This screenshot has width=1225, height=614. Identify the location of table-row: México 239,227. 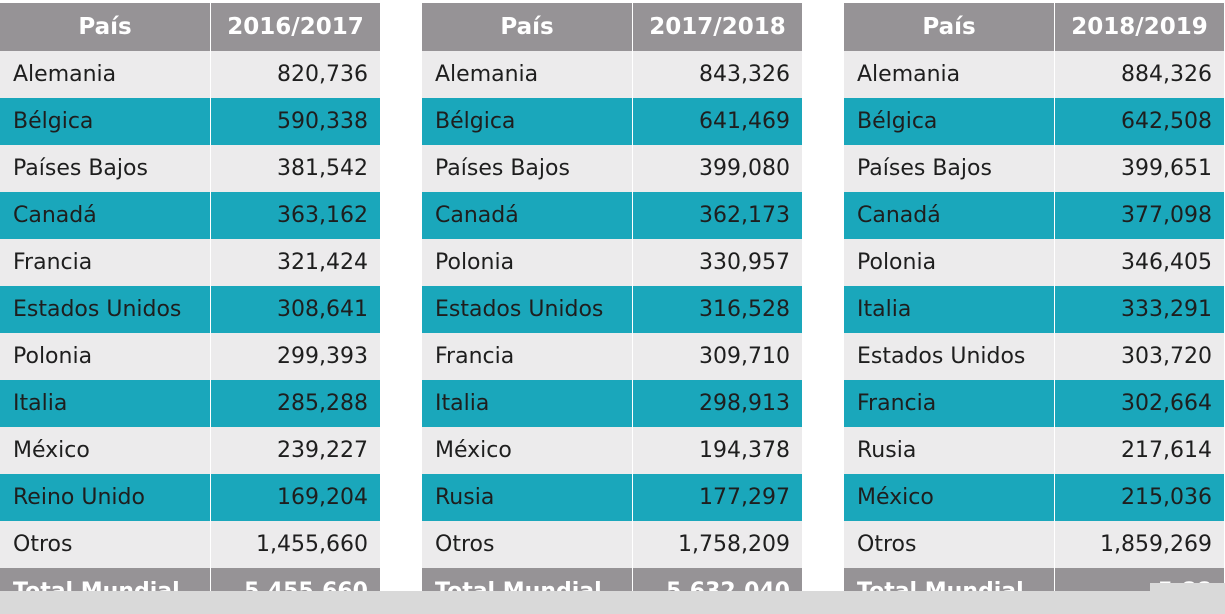
(190, 450).